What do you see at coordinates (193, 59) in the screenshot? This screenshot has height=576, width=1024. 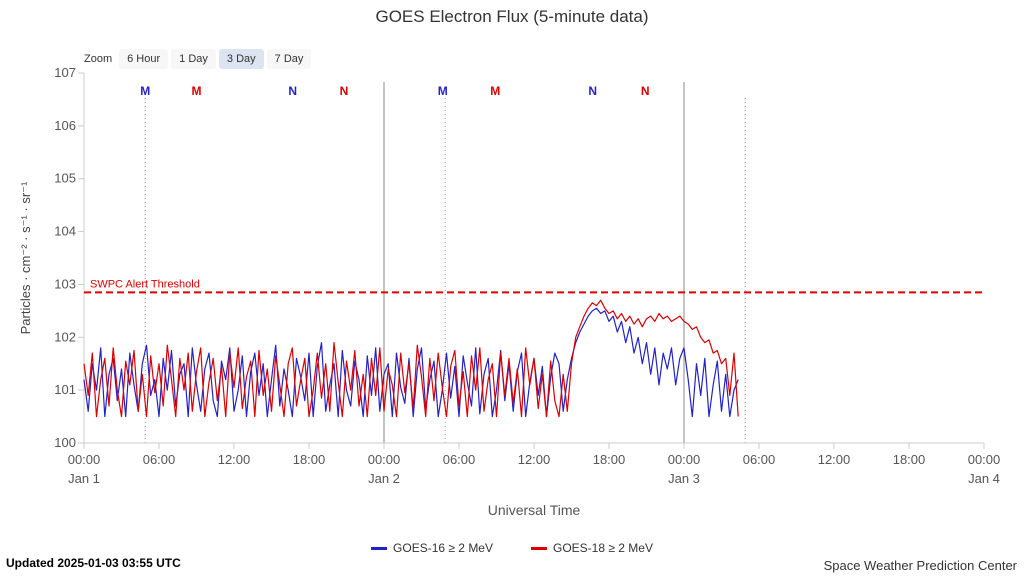 I see `zoom-button-1-day: 1 Day` at bounding box center [193, 59].